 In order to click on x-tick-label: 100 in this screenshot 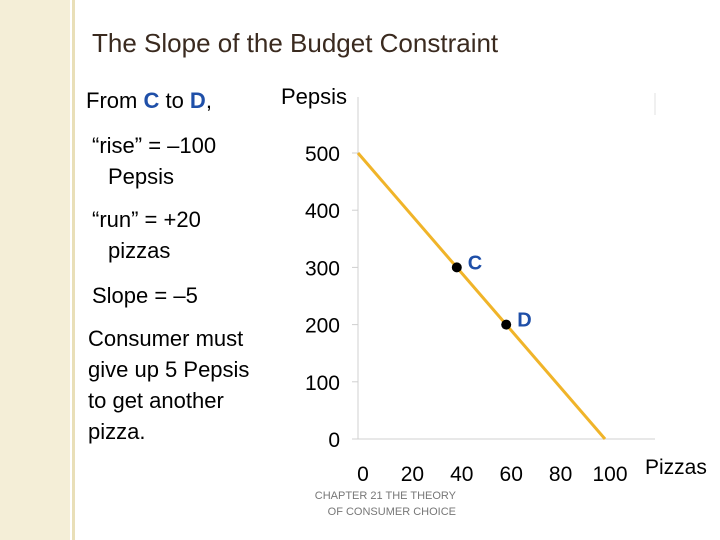, I will do `click(609, 474)`.